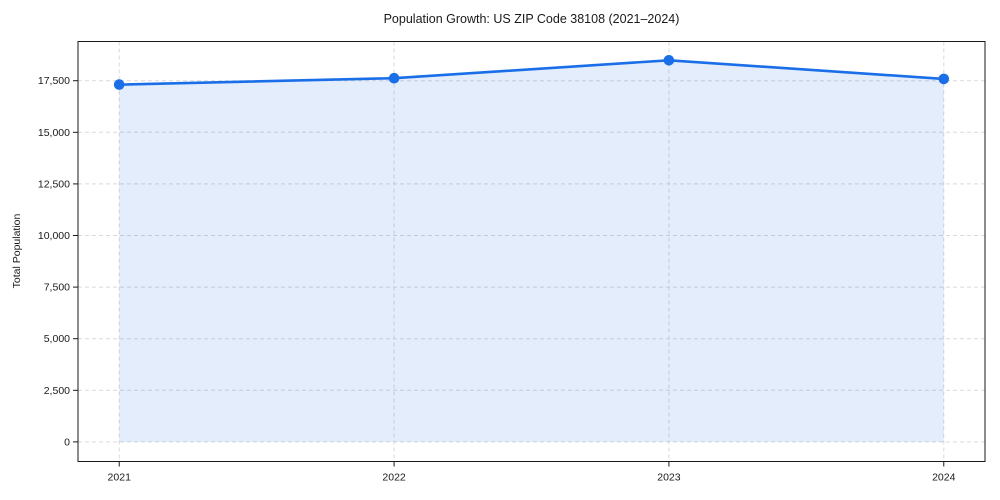  Describe the element at coordinates (54, 81) in the screenshot. I see `y-tick-label: 17,500` at that location.